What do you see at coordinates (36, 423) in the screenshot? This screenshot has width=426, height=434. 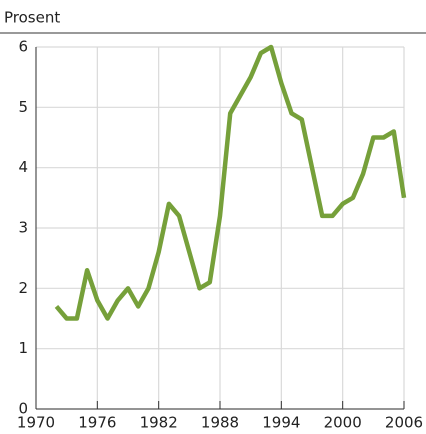 I see `x-tick-label: 1970` at bounding box center [36, 423].